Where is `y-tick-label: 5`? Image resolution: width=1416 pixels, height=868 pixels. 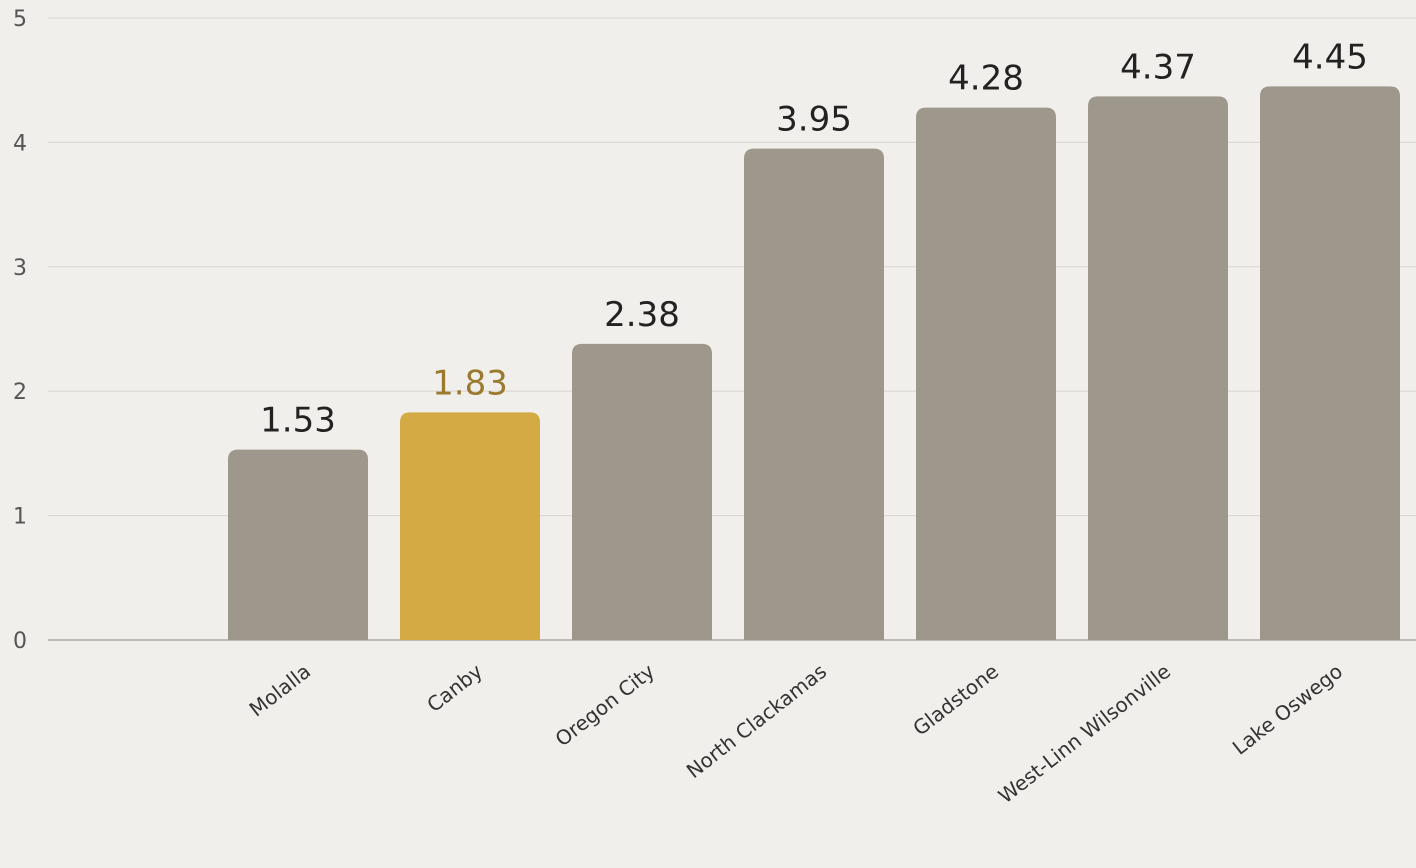 y-tick-label: 5 is located at coordinates (20, 19).